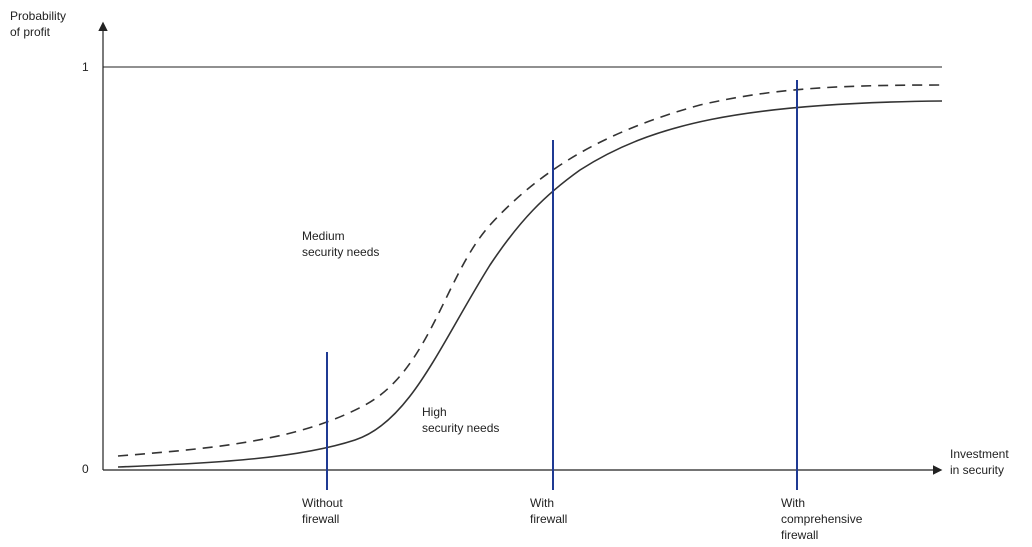 This screenshot has height=547, width=1032. I want to click on marker-label-without-firewall: Without firewall, so click(322, 511).